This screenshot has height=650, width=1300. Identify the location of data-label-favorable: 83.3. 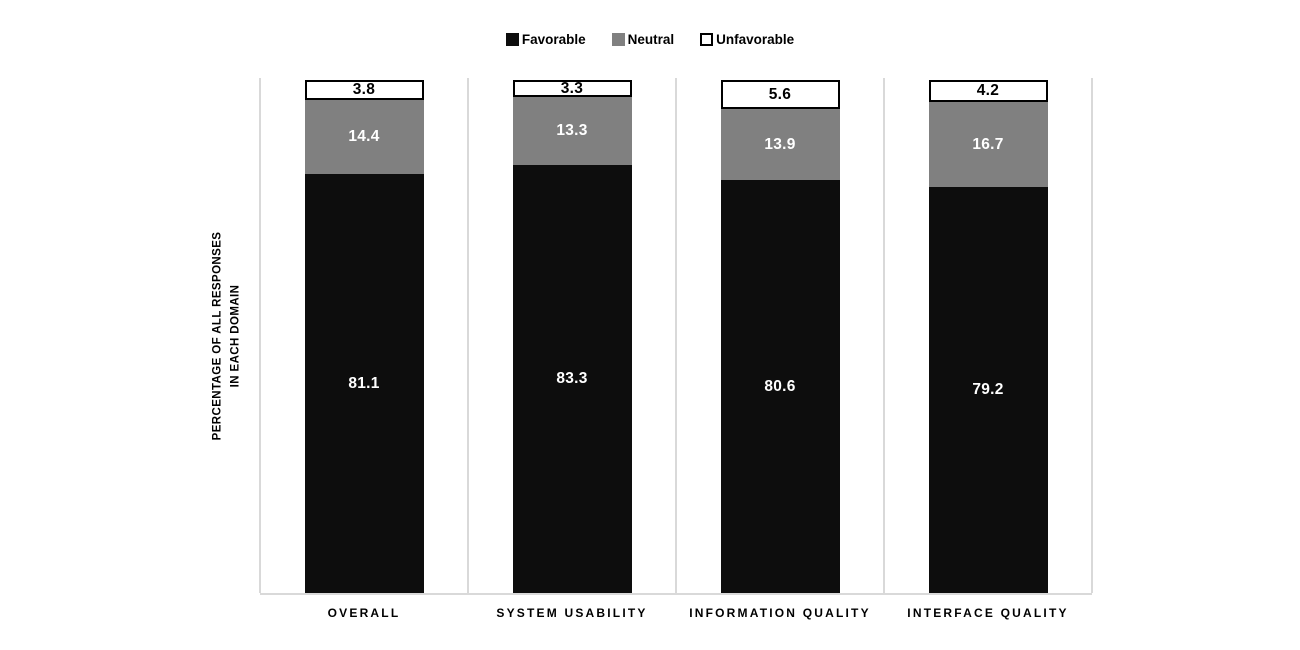
(572, 379).